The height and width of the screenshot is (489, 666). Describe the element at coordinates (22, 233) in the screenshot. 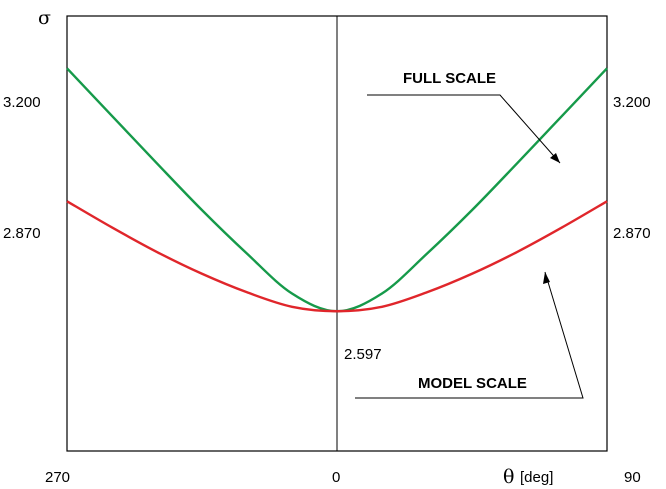

I see `y-tick-left-2870: 2.870` at that location.